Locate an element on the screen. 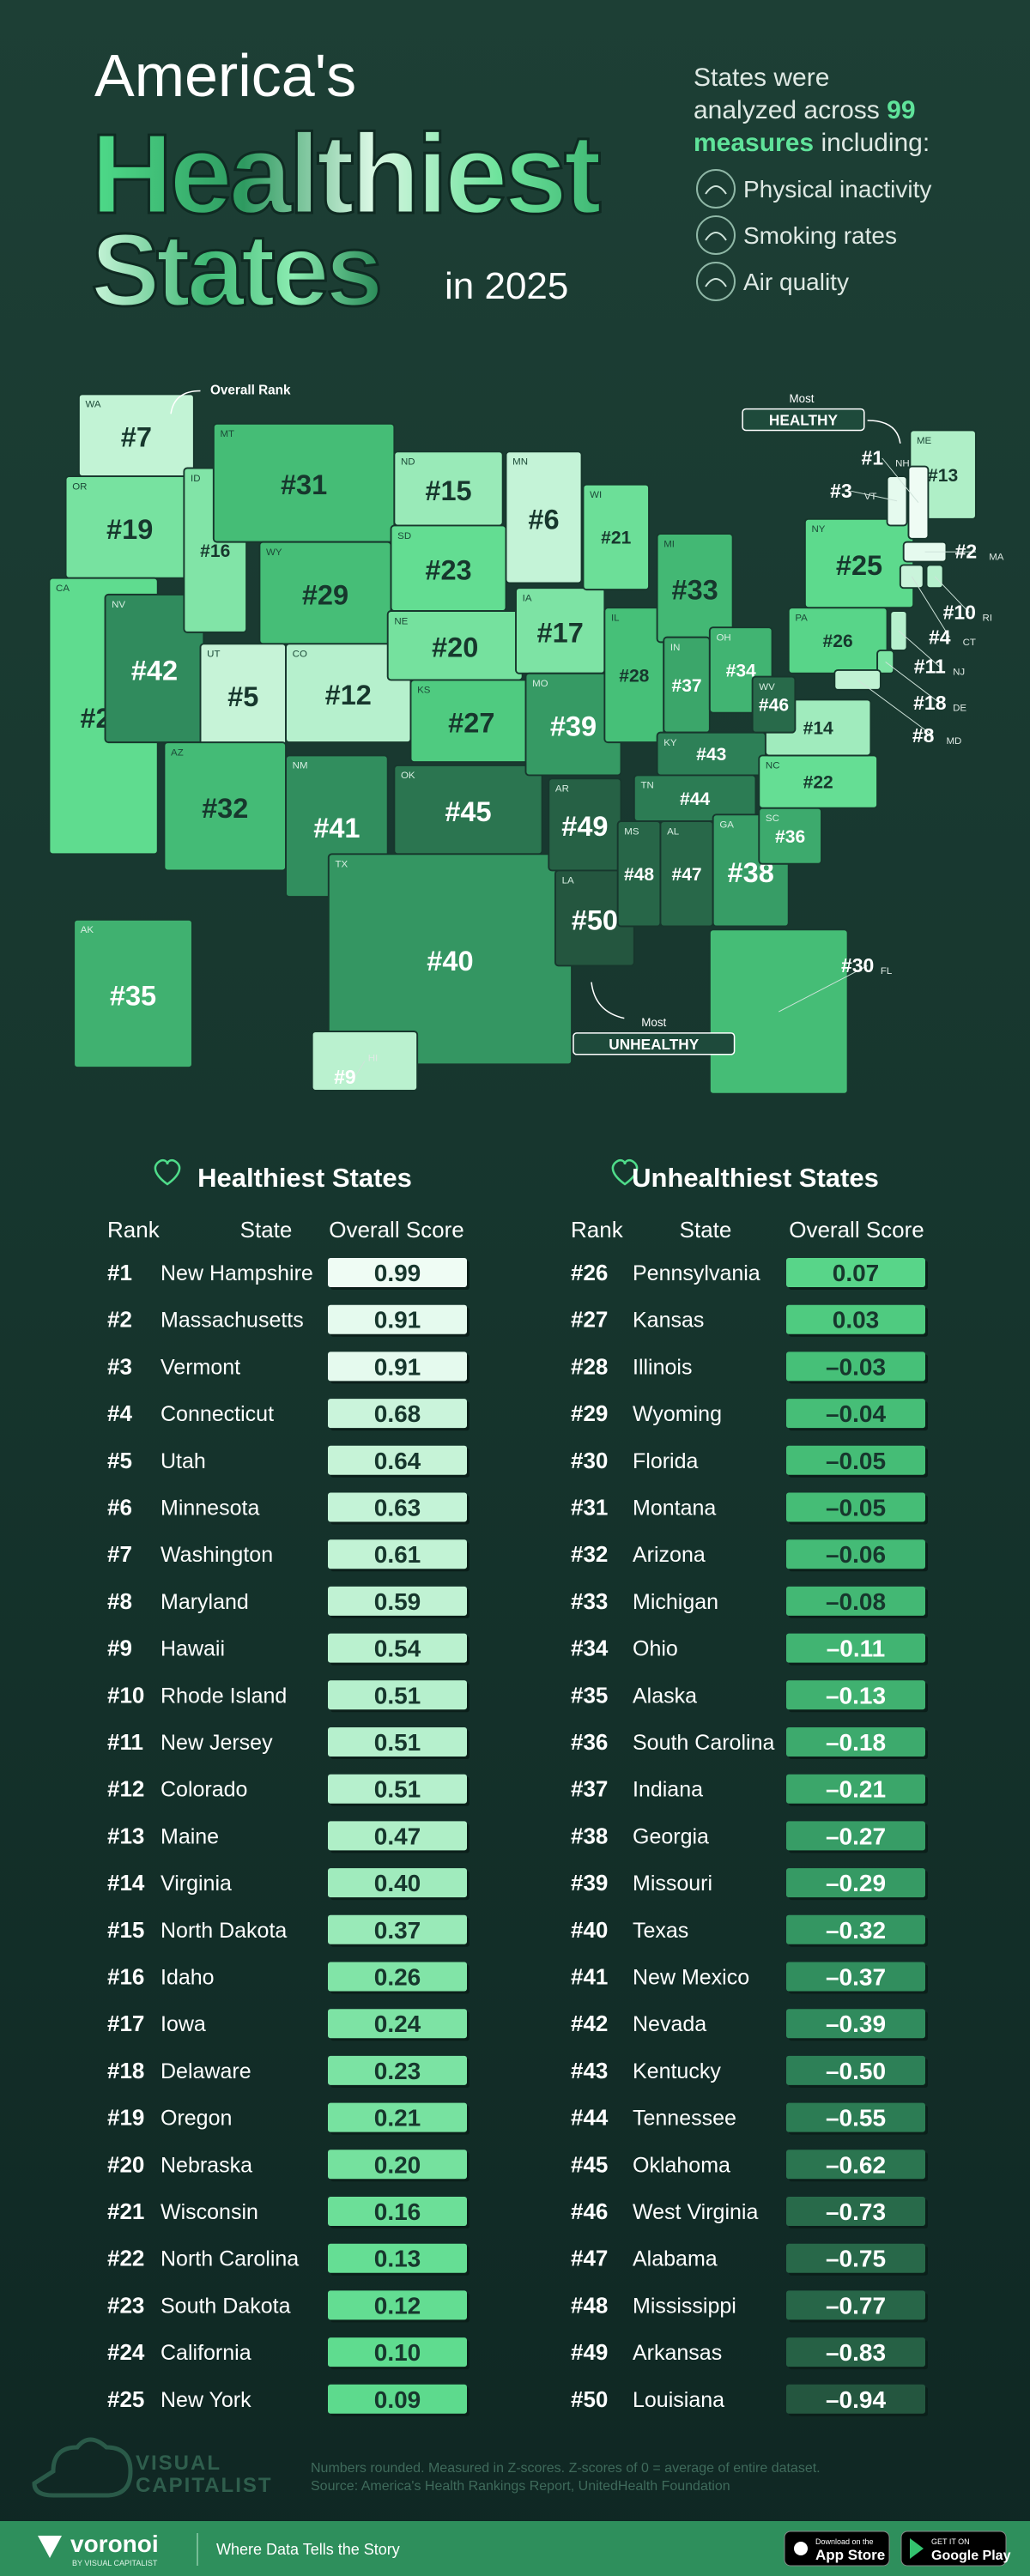 The image size is (1030, 2576). state-abbr: TX is located at coordinates (341, 865).